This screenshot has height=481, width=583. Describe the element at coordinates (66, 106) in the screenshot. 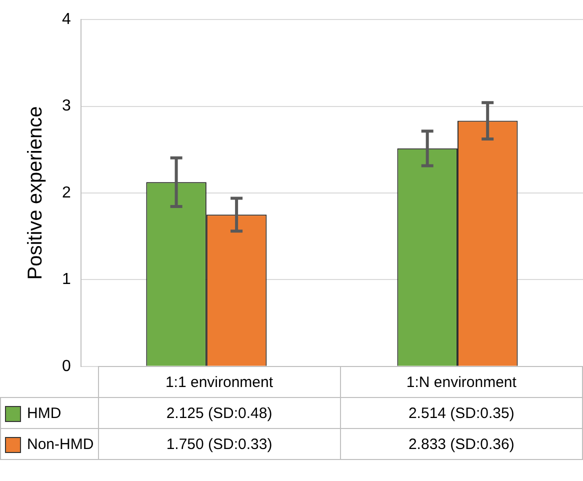

I see `y-tick-label: 3` at that location.